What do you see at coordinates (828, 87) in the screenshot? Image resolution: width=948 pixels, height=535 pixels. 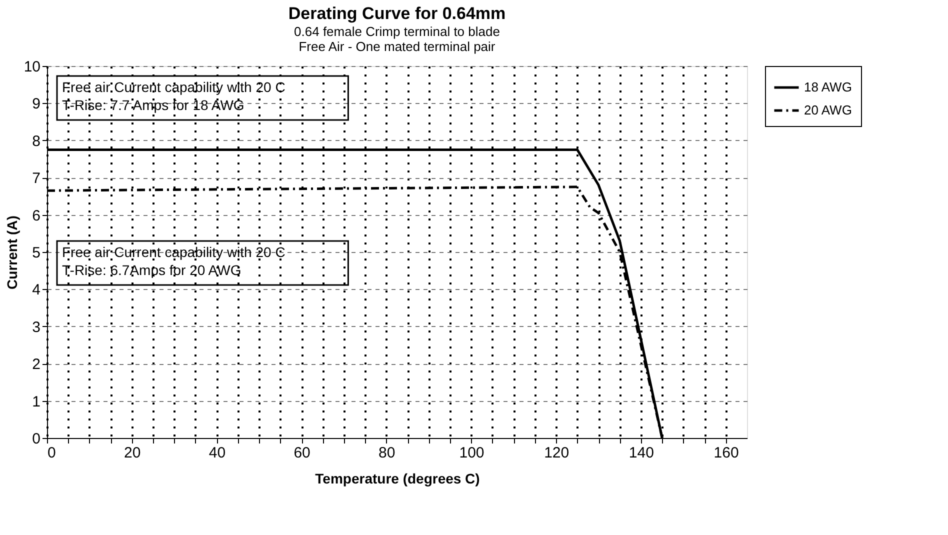 I see `legend-label: 18 AWG` at bounding box center [828, 87].